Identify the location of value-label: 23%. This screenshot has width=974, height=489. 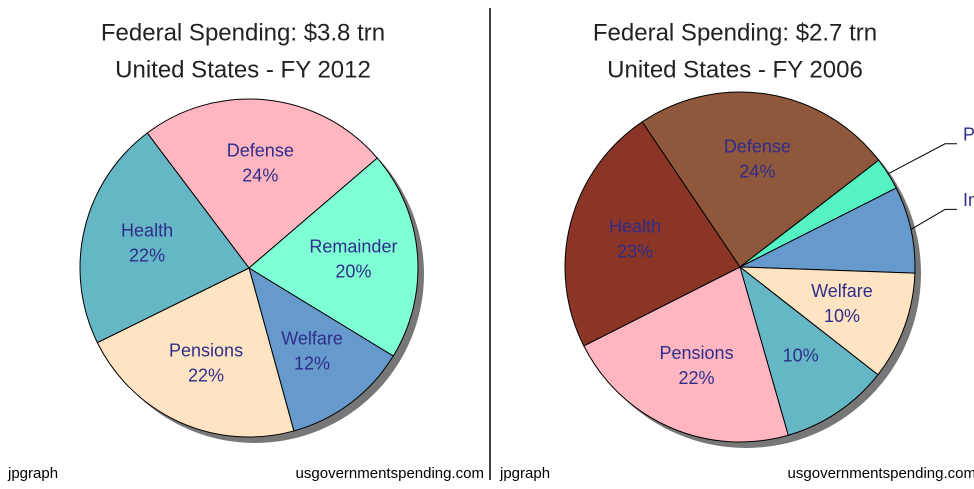
(635, 251).